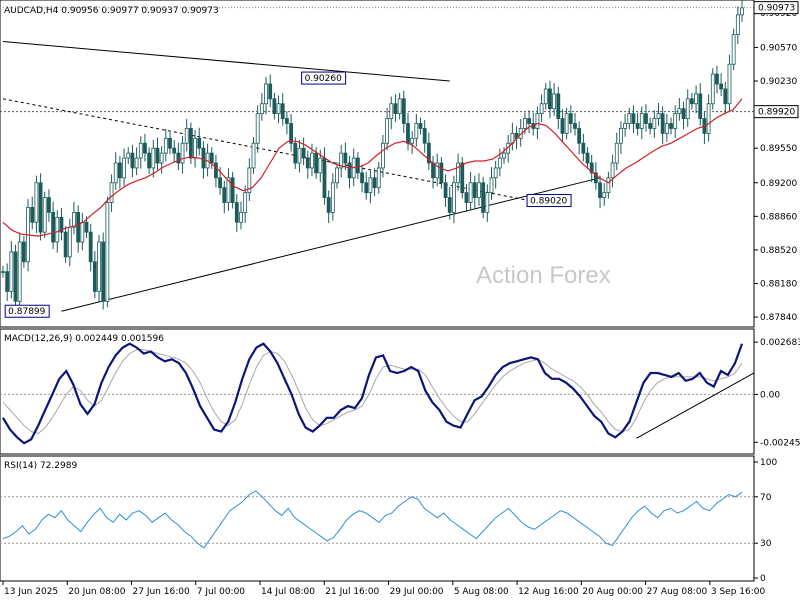 This screenshot has width=800, height=600. I want to click on annotation-label: 0.90260, so click(323, 79).